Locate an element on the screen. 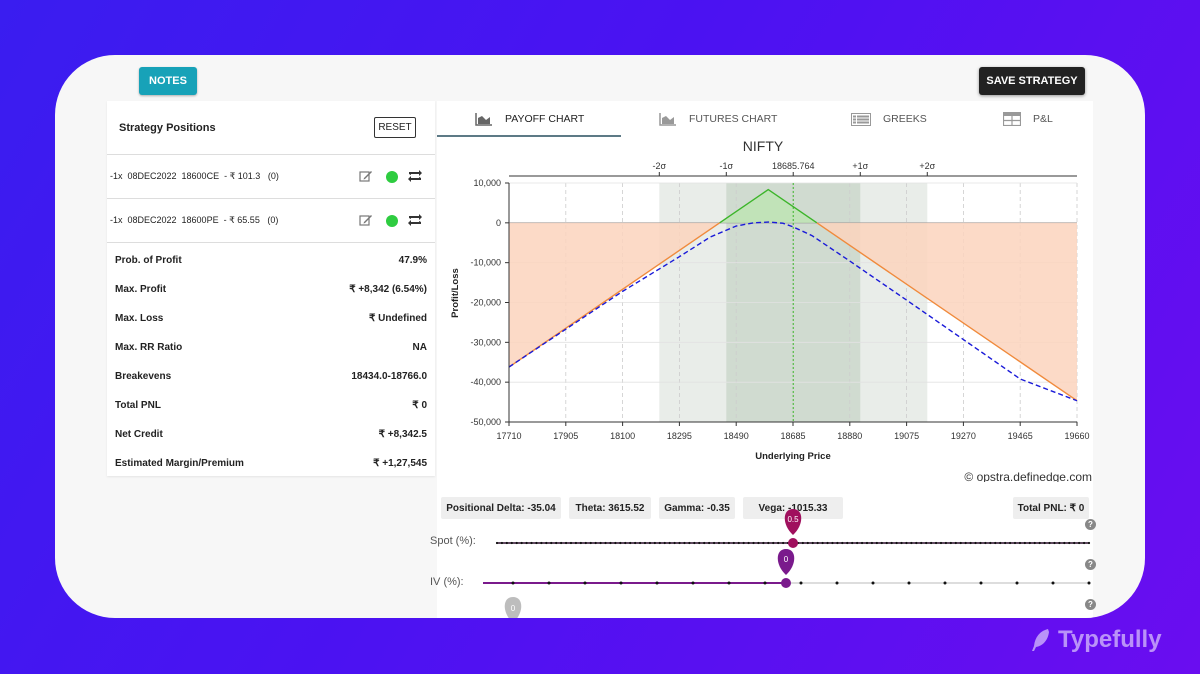  tab-payoff-chart: PAYOFF CHART is located at coordinates (529, 119).